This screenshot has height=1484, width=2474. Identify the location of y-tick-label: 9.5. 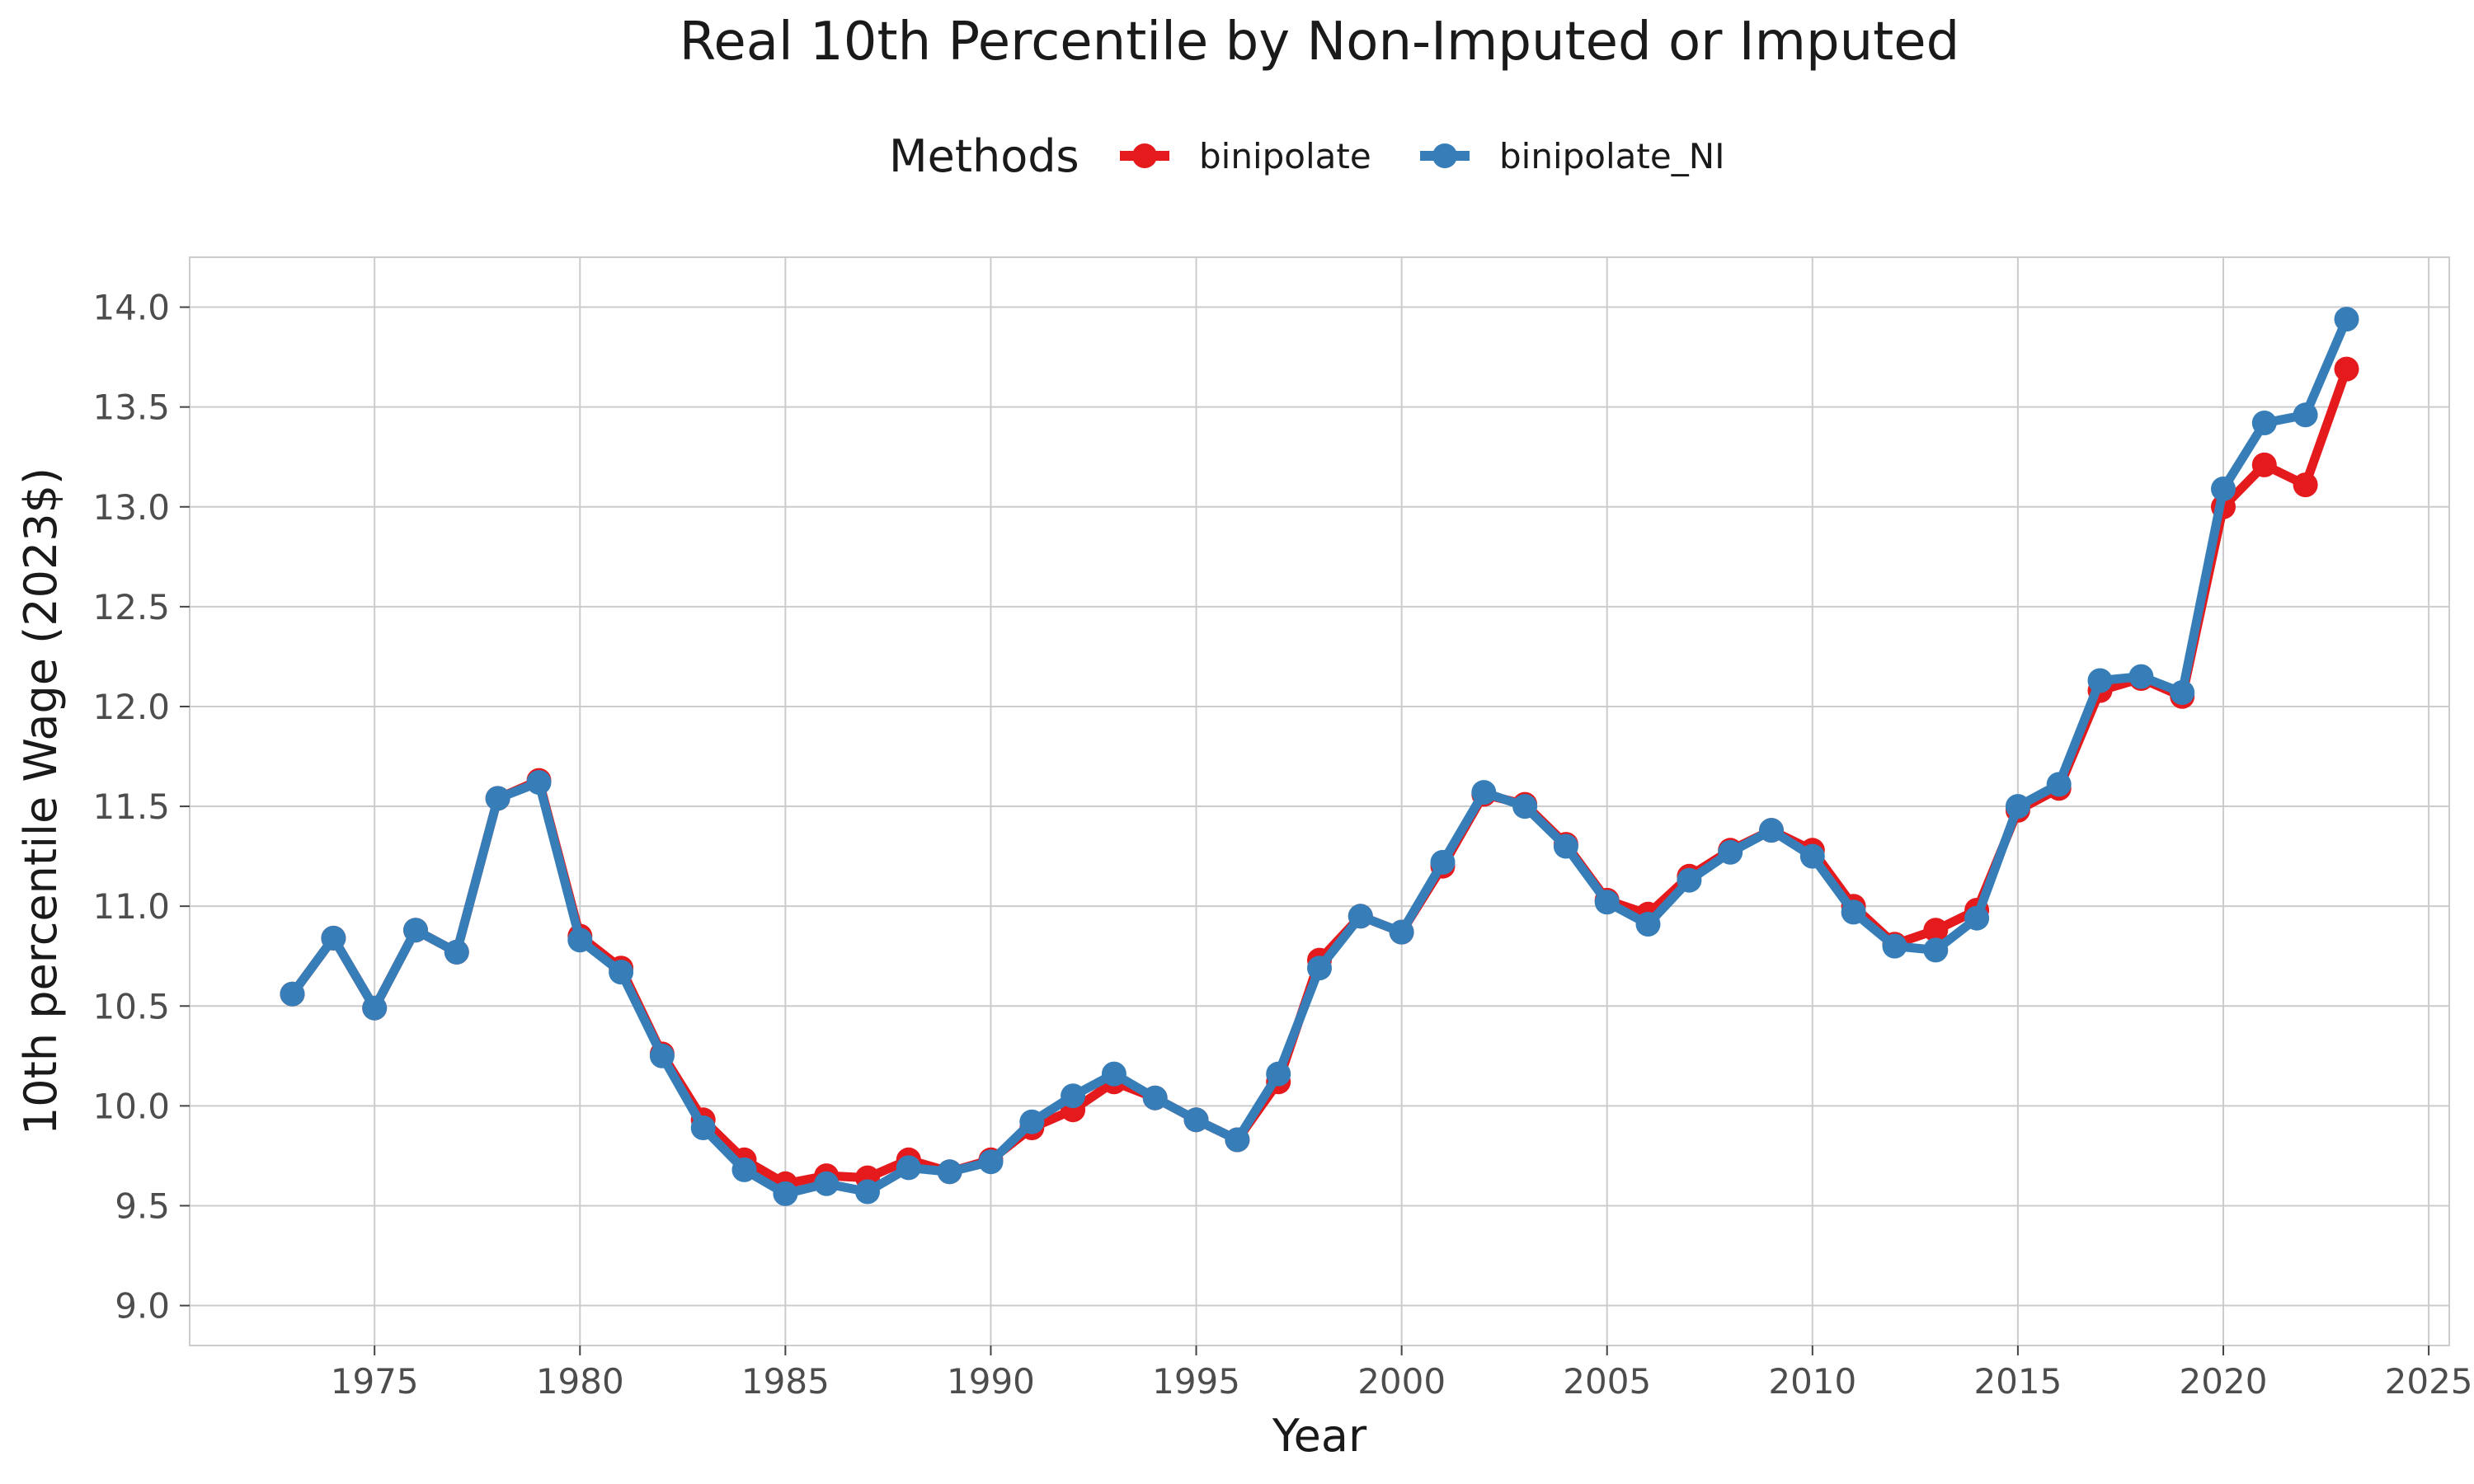
(142, 1206).